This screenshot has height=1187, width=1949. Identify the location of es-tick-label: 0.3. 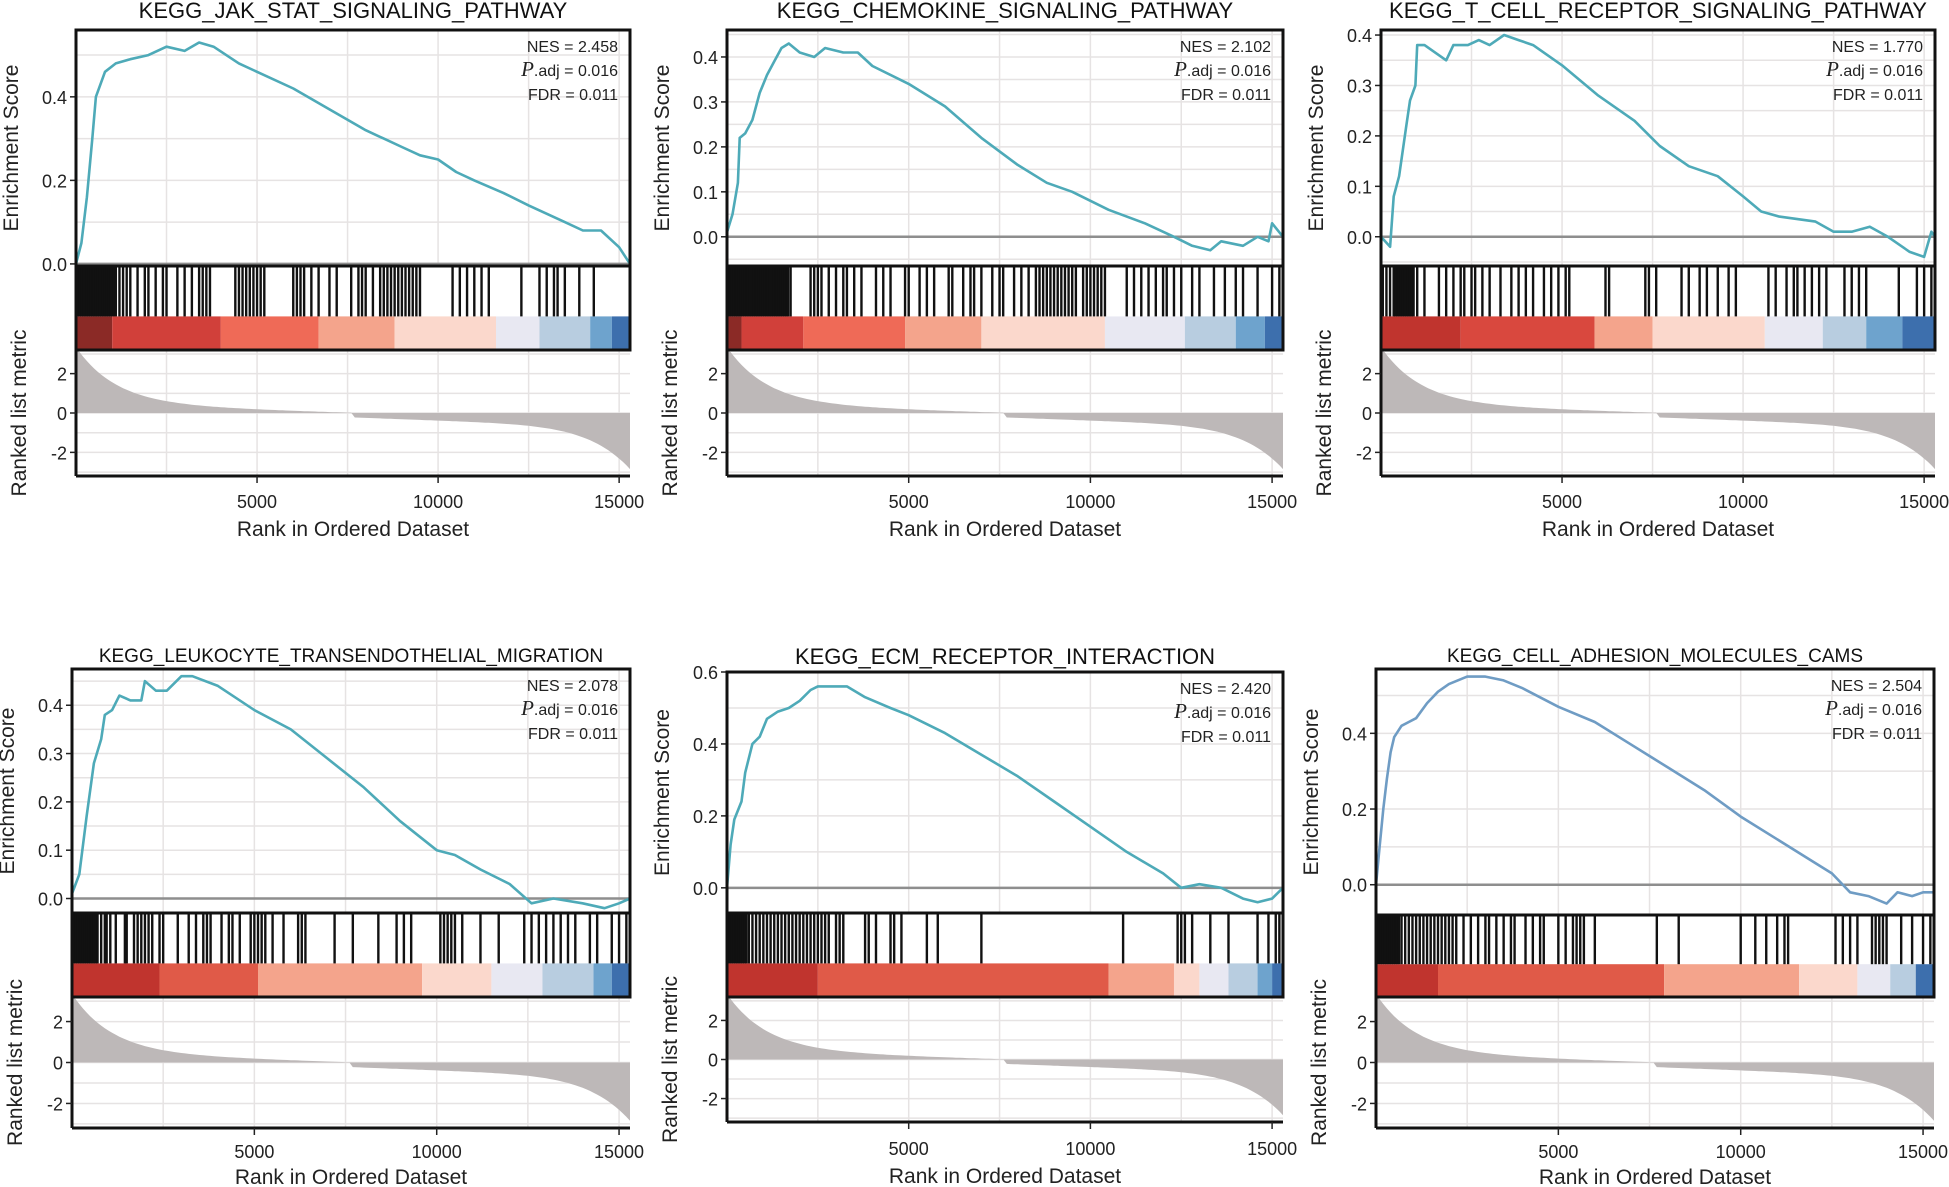
(1359, 86).